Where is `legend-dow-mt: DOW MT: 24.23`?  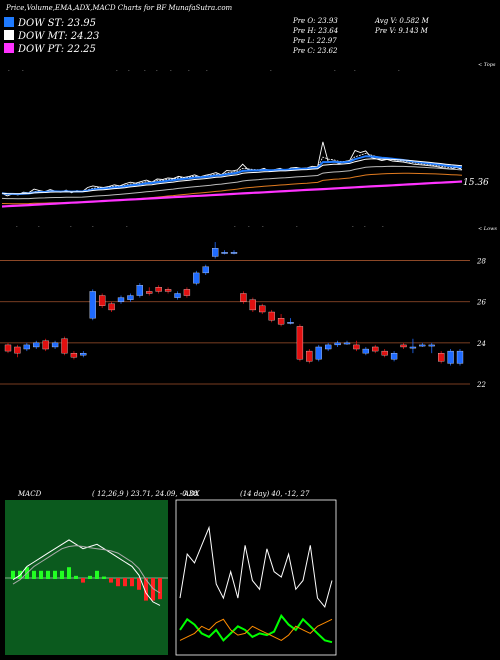
legend-dow-mt: DOW MT: 24.23 is located at coordinates (51, 36).